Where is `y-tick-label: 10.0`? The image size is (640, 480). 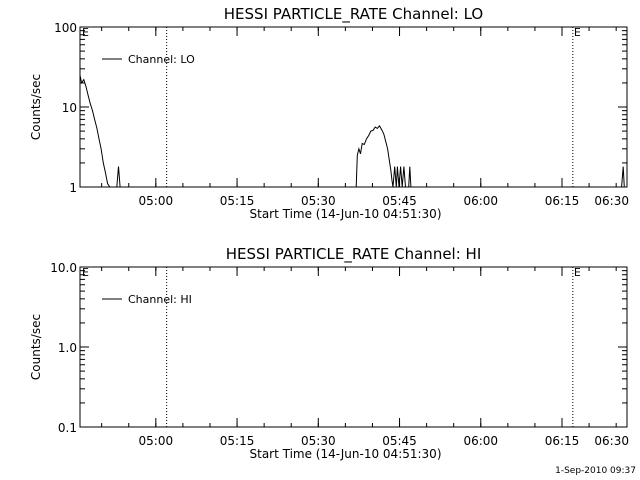
y-tick-label: 10.0 is located at coordinates (63, 268).